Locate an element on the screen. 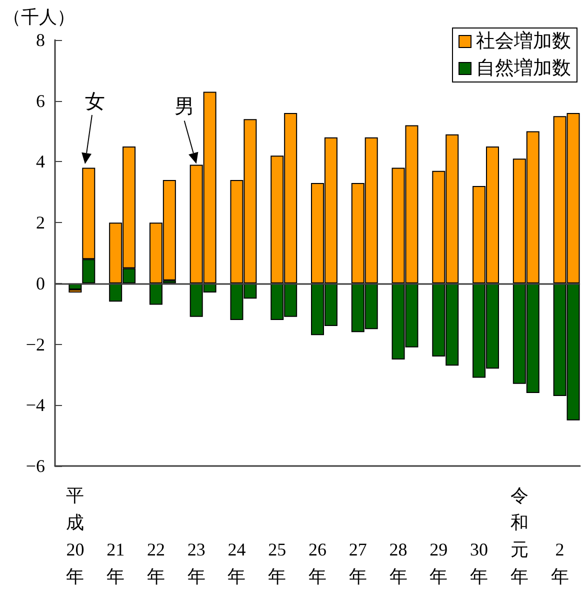 The width and height of the screenshot is (583, 599). x-tick-label: 26年 is located at coordinates (317, 563).